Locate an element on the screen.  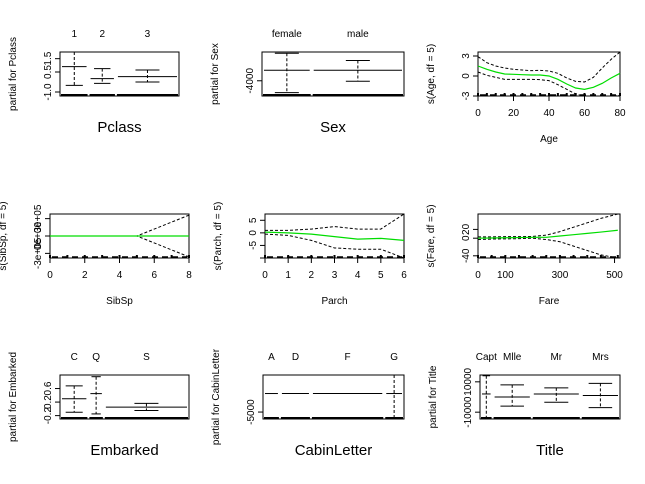
y-tick-label: 5 is located at coordinates (253, 220).